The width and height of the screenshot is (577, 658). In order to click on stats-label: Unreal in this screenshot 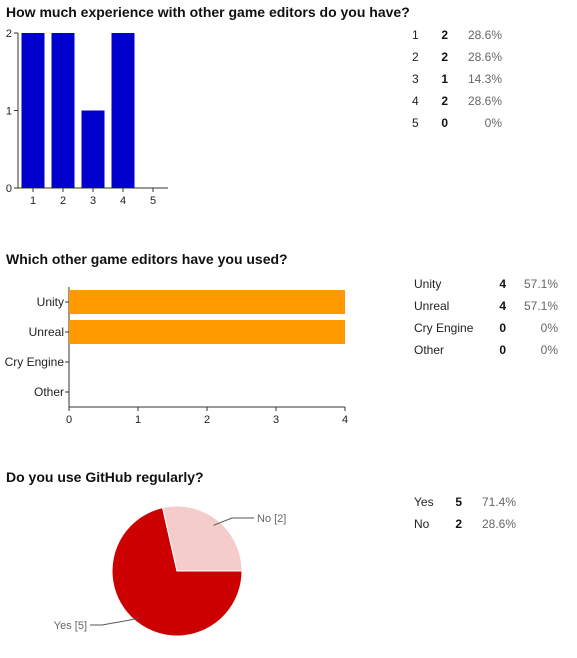, I will do `click(432, 306)`.